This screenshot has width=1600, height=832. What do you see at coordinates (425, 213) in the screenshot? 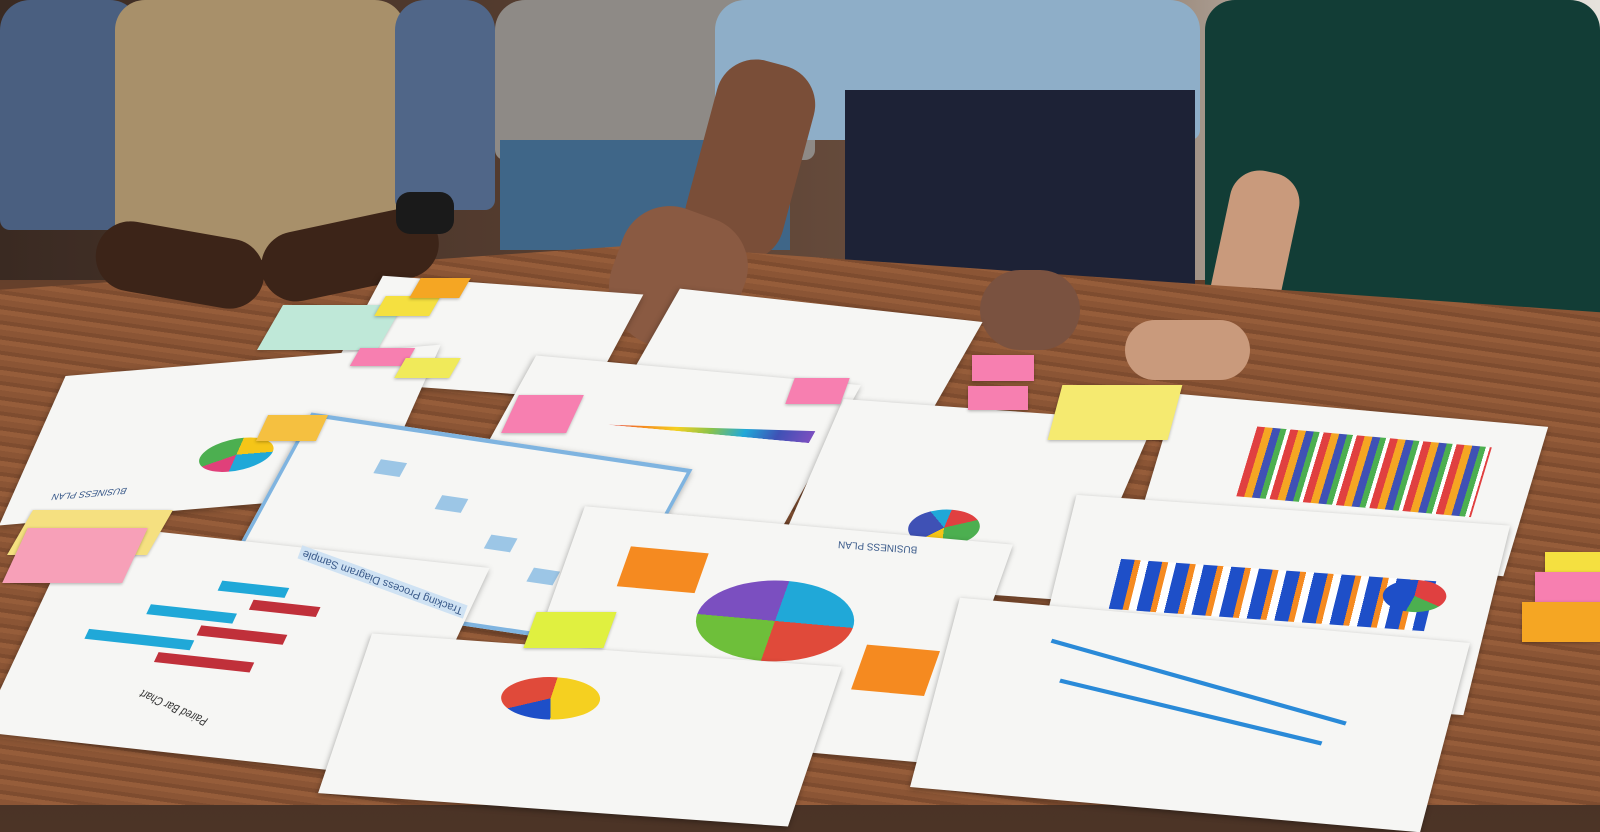
I see `watch-icon` at bounding box center [425, 213].